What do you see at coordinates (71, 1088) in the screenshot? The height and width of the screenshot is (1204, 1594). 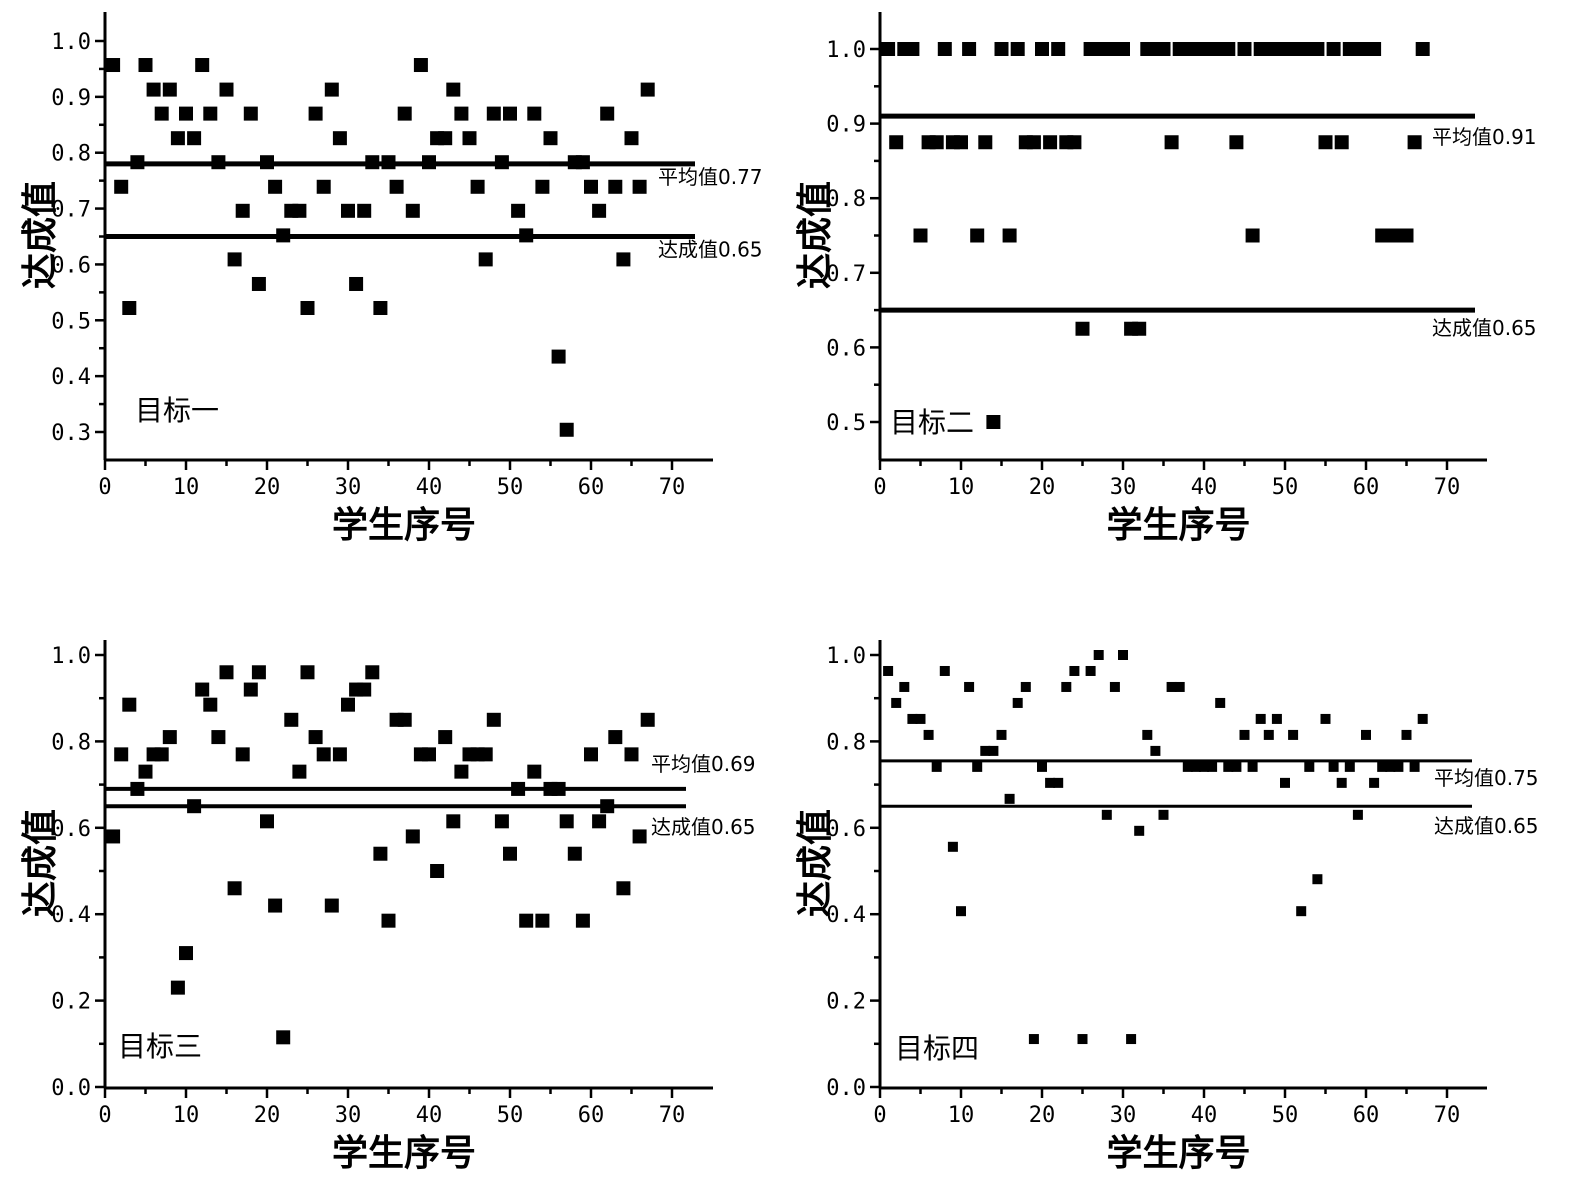 I see `y-tick-label: 0.0` at bounding box center [71, 1088].